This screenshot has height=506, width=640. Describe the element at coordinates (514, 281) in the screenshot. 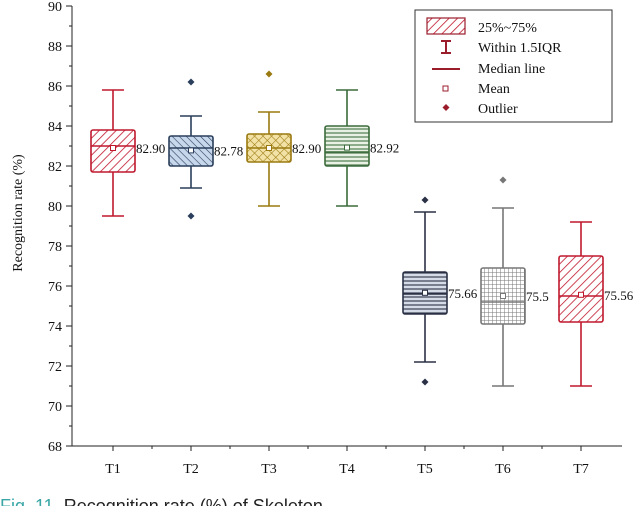

I see `box-t6: 75.5` at that location.